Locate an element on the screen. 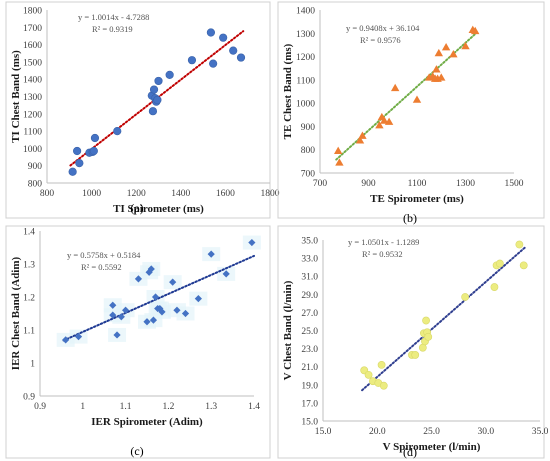 The image size is (550, 461). x-tick-label: 1800 is located at coordinates (270, 194).